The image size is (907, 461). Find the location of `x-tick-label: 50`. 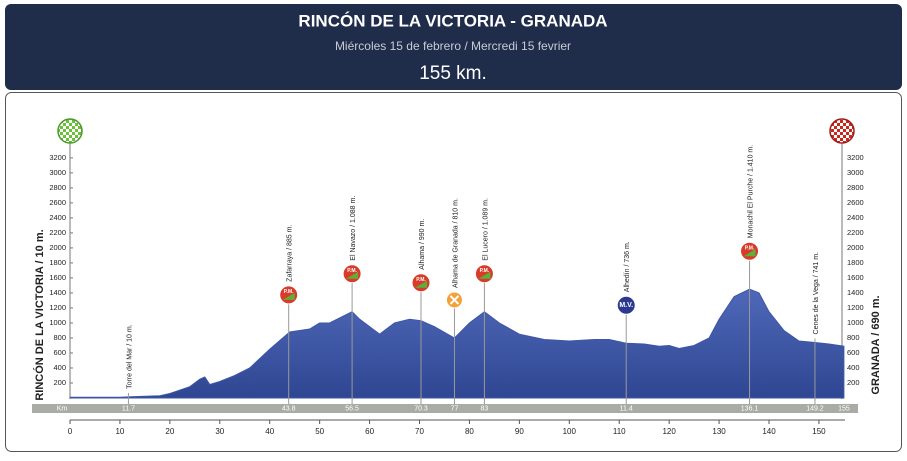

x-tick-label: 50 is located at coordinates (319, 431).